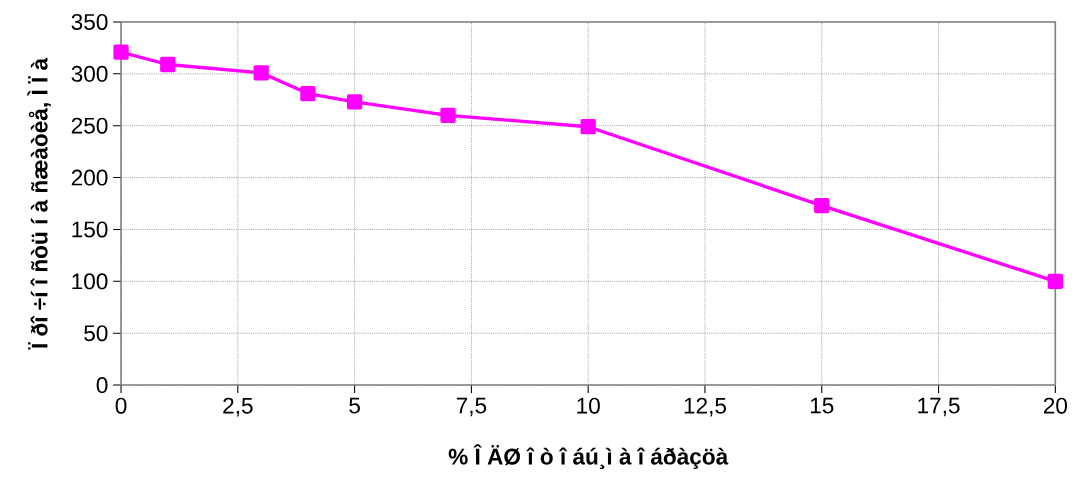 The height and width of the screenshot is (496, 1075). Describe the element at coordinates (822, 405) in the screenshot. I see `x-tick-label: 15` at that location.